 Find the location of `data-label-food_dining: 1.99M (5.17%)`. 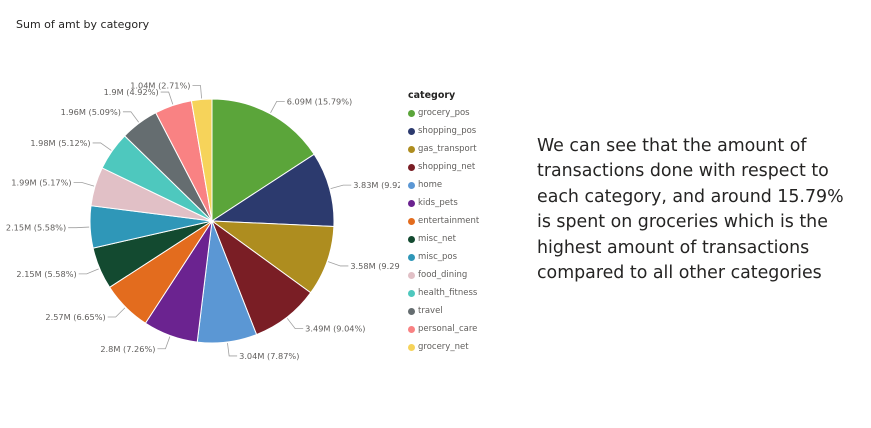

data-label-food_dining: 1.99M (5.17%) is located at coordinates (41, 182).